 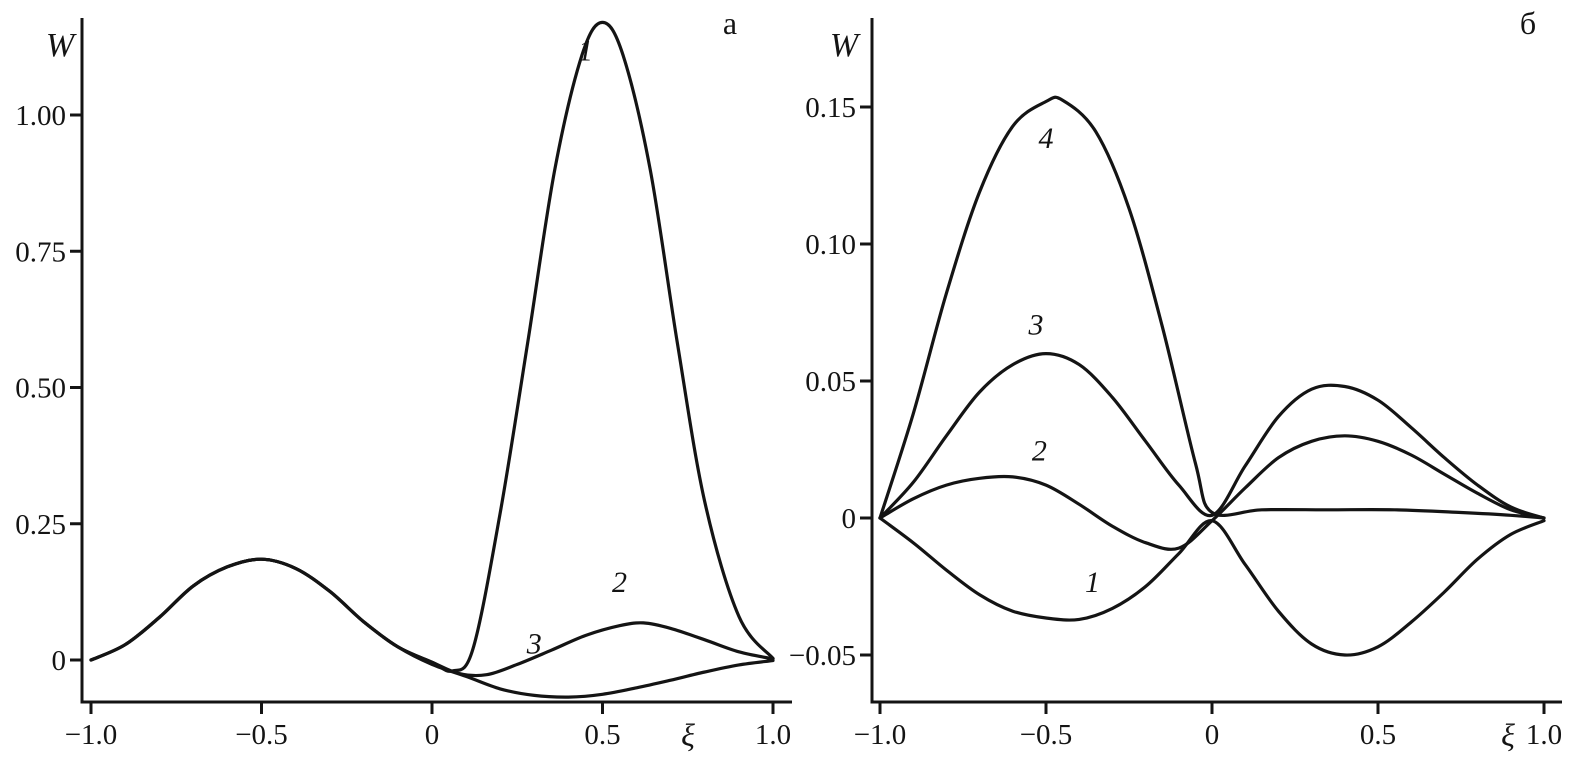 I want to click on curve-label-4: 4, so click(x=1046, y=138).